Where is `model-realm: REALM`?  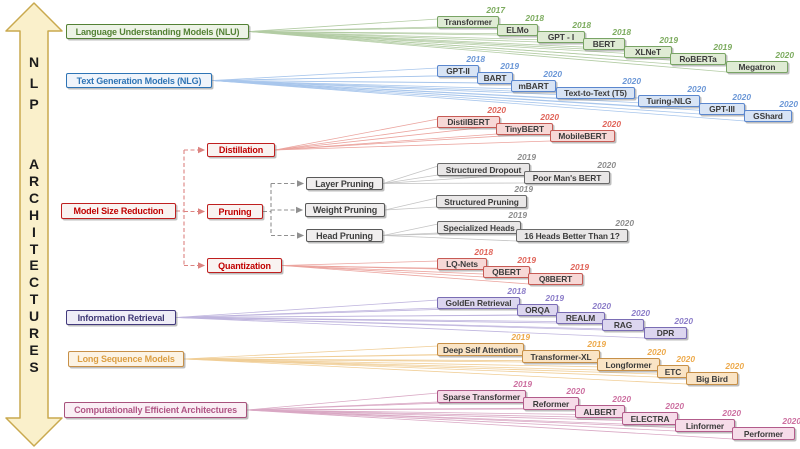 model-realm: REALM is located at coordinates (580, 318).